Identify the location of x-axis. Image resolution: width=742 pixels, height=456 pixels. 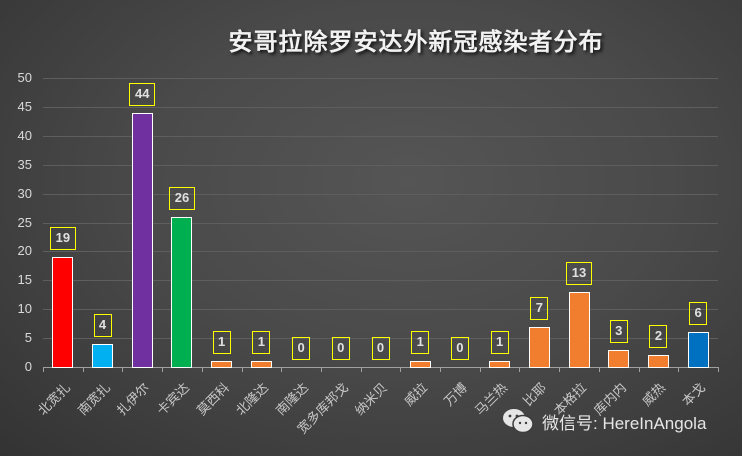
(380, 367).